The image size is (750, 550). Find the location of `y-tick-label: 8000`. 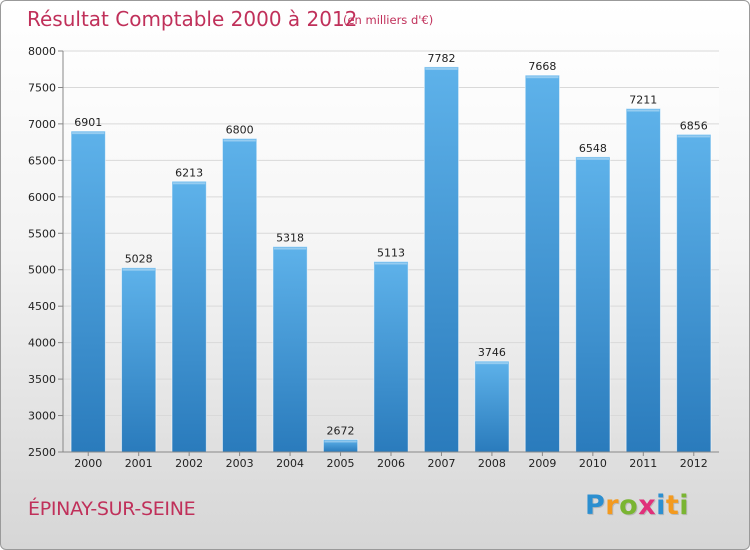

y-tick-label: 8000 is located at coordinates (42, 51).